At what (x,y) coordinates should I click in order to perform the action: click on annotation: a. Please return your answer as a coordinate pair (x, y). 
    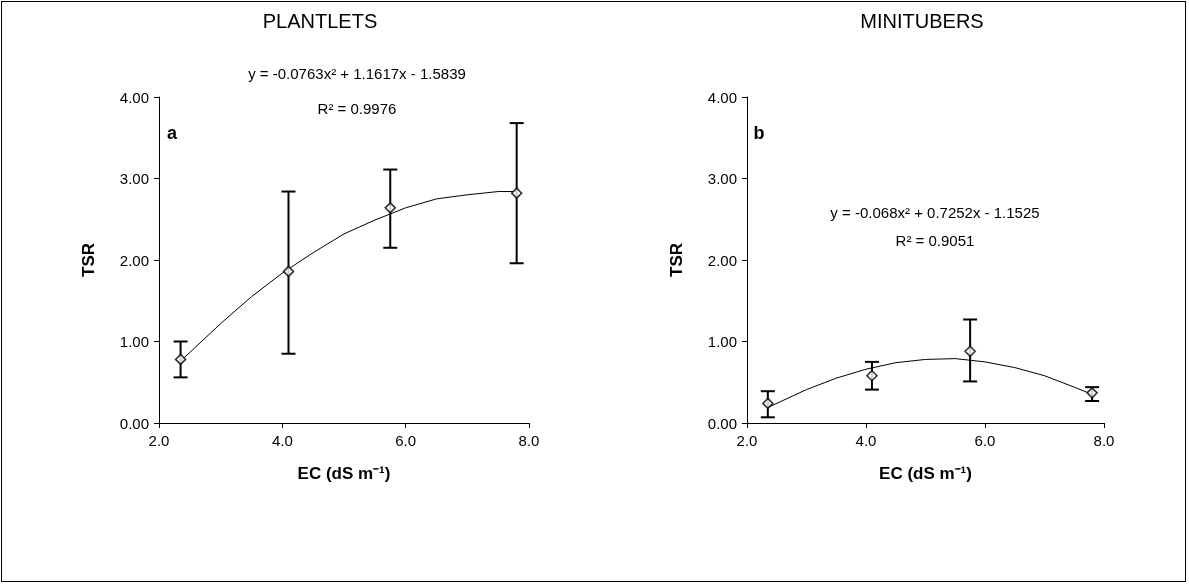
    Looking at the image, I should click on (172, 133).